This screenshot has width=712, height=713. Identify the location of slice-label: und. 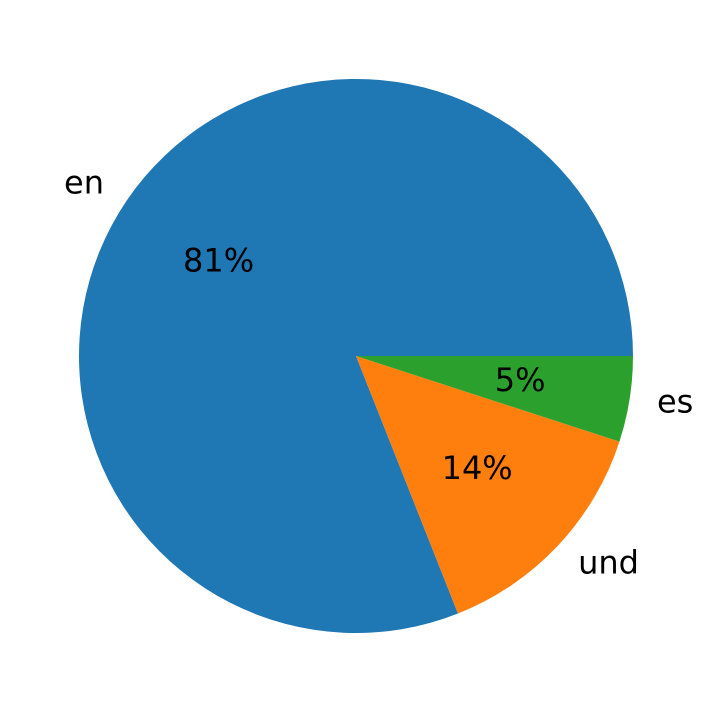
(608, 563).